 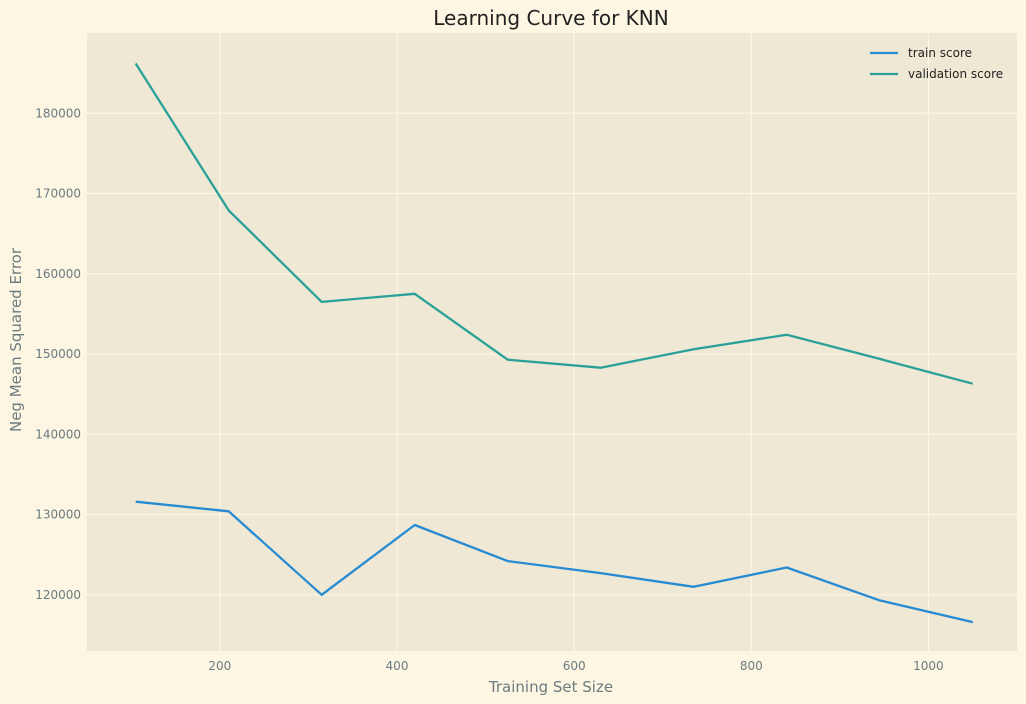 What do you see at coordinates (58, 113) in the screenshot?
I see `y-tick-label: 180000` at bounding box center [58, 113].